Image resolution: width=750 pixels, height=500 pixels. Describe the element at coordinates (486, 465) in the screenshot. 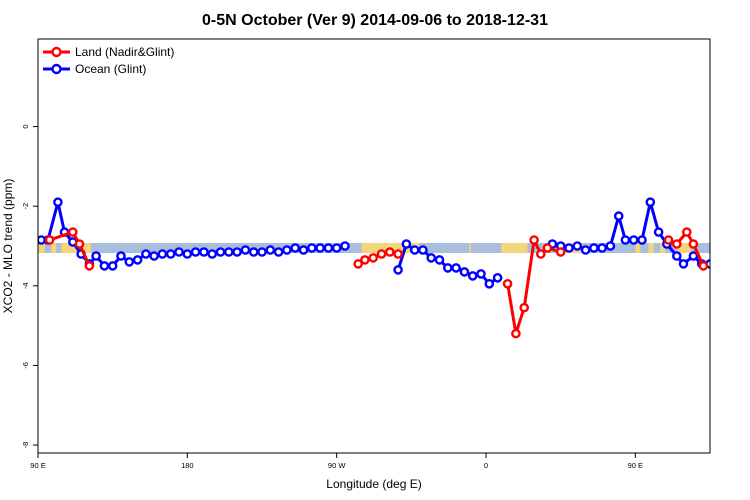

I see `x-tick-label: 0` at that location.